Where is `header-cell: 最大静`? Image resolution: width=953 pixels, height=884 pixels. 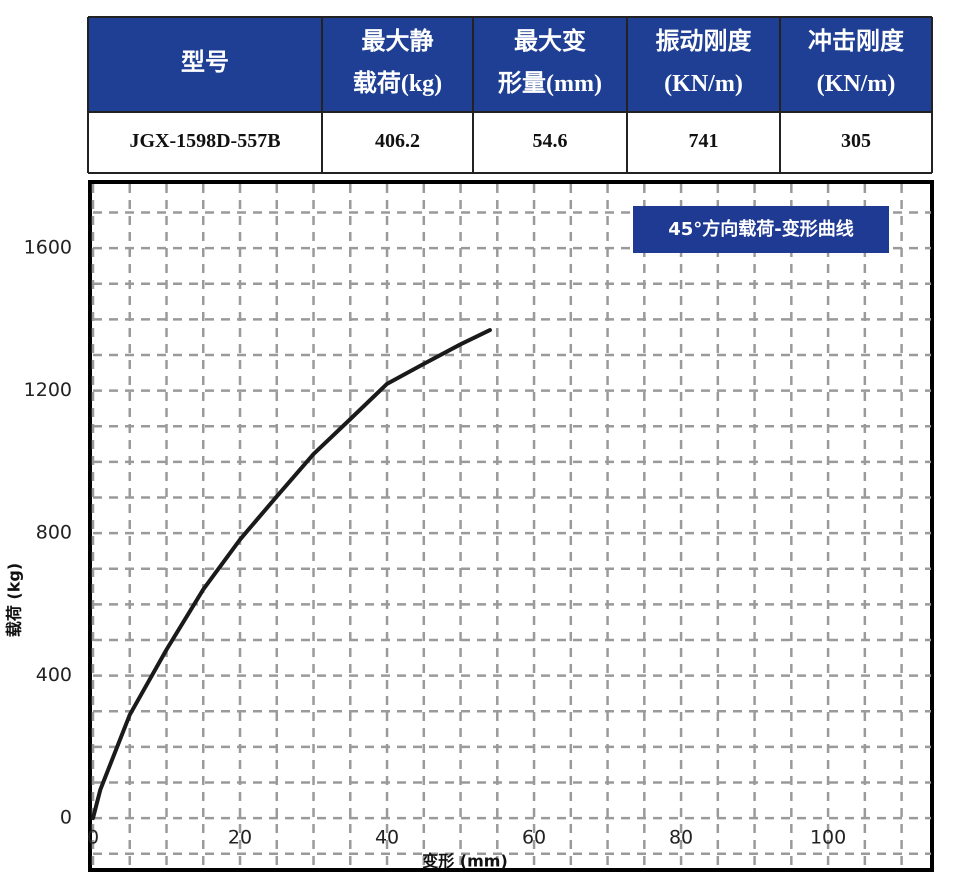
header-cell: 最大静 is located at coordinates (398, 41).